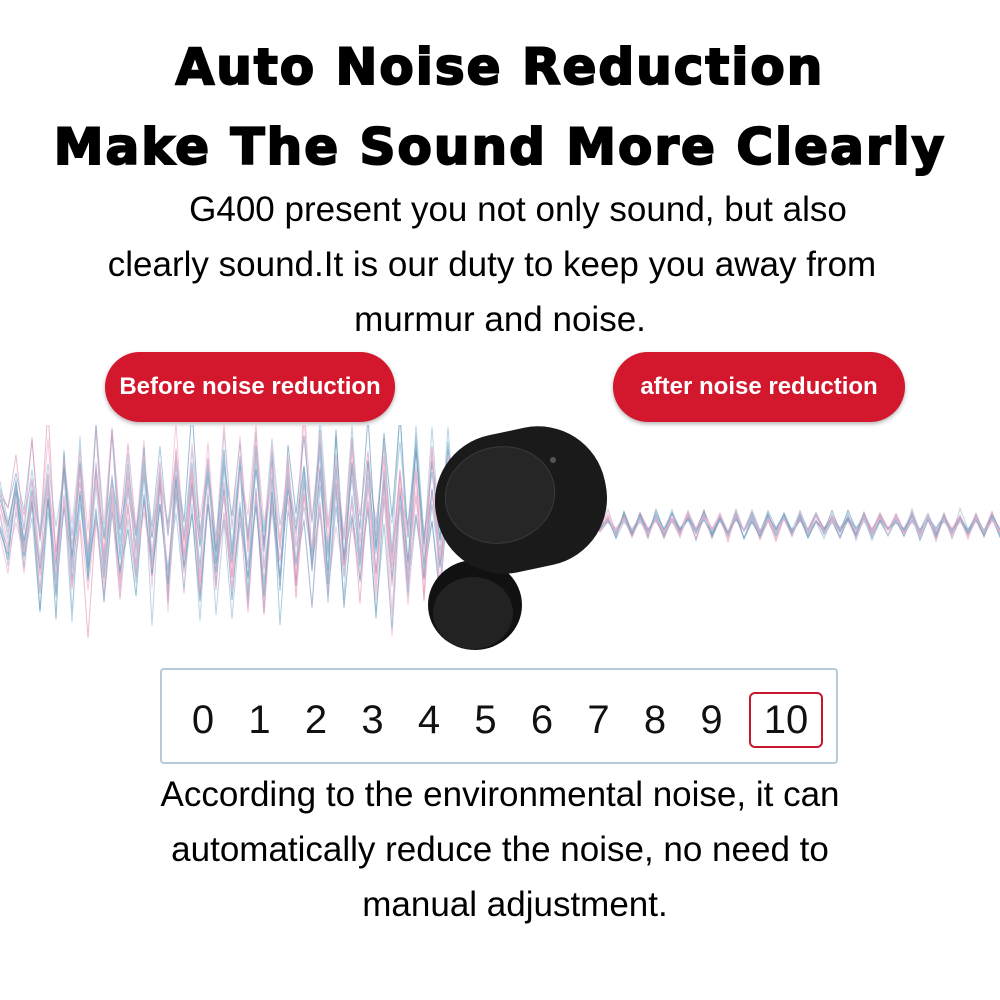  I want to click on subtitle: Make The Sound More Clearly, so click(500, 147).